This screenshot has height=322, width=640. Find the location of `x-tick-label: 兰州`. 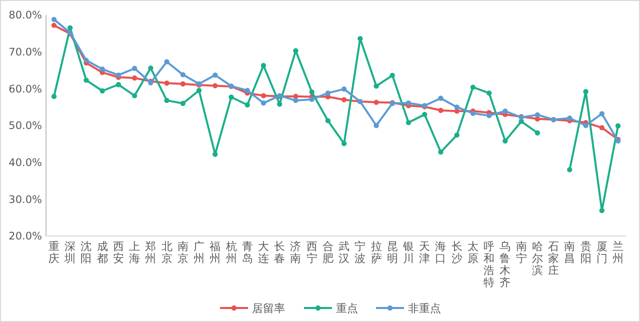

x-tick-label: 兰州 is located at coordinates (618, 252).